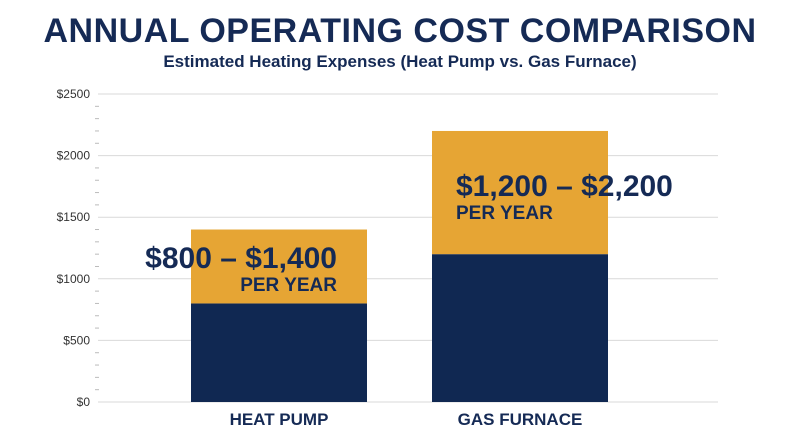  What do you see at coordinates (520, 419) in the screenshot?
I see `x-tick-label: GAS FURNACE` at bounding box center [520, 419].